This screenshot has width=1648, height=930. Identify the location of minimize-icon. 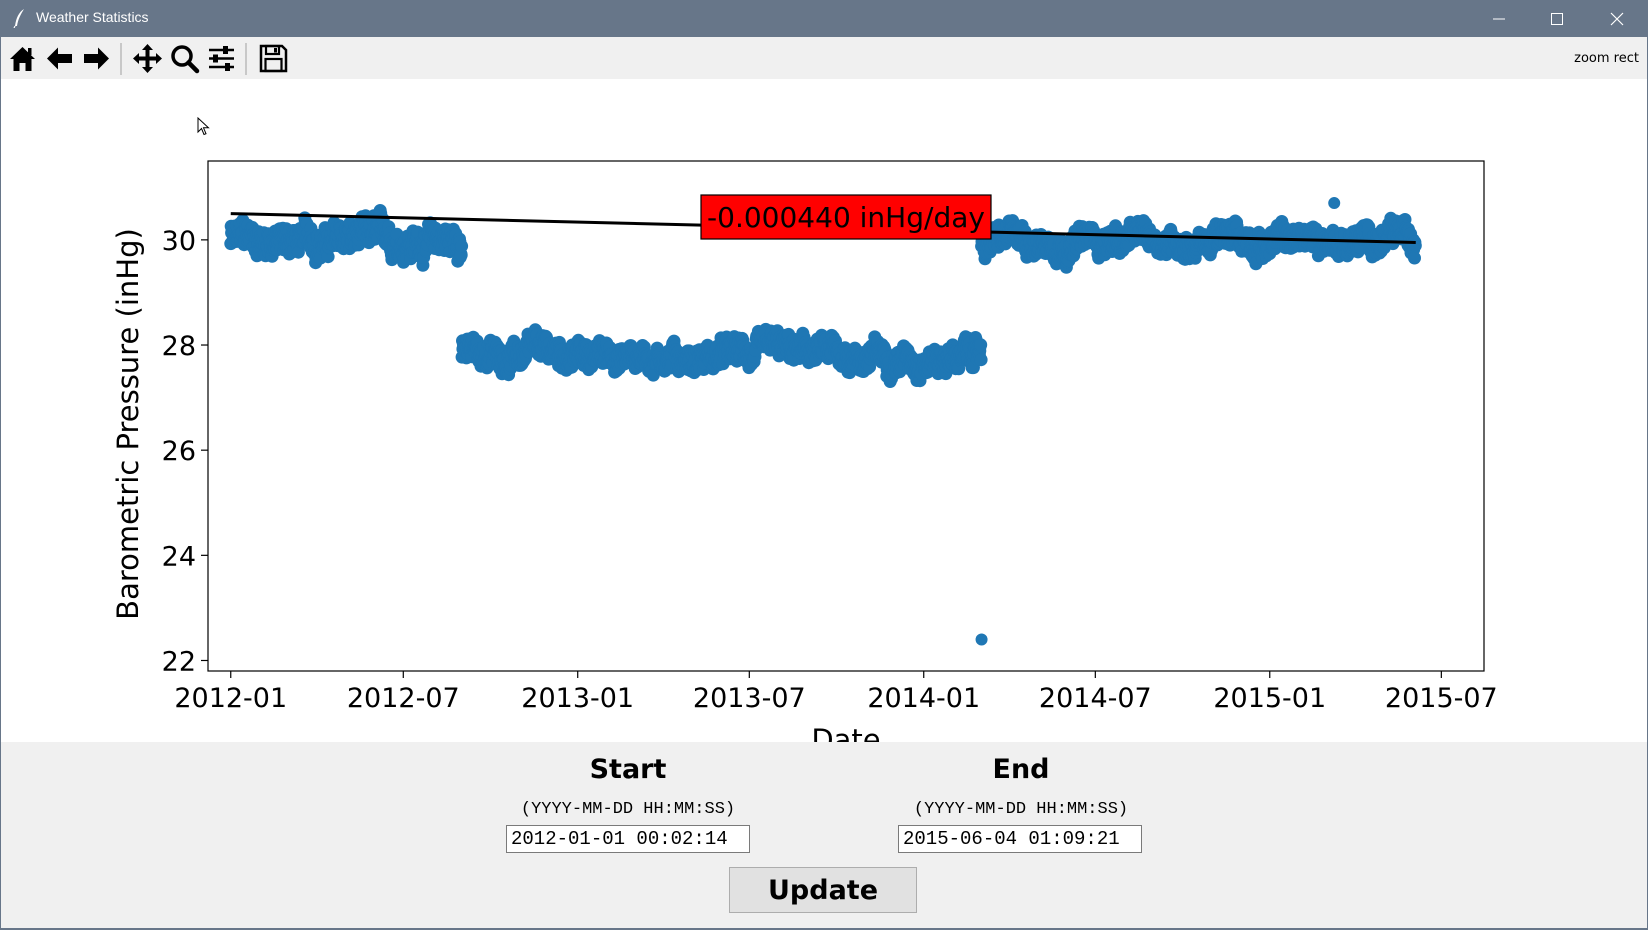
(1499, 19).